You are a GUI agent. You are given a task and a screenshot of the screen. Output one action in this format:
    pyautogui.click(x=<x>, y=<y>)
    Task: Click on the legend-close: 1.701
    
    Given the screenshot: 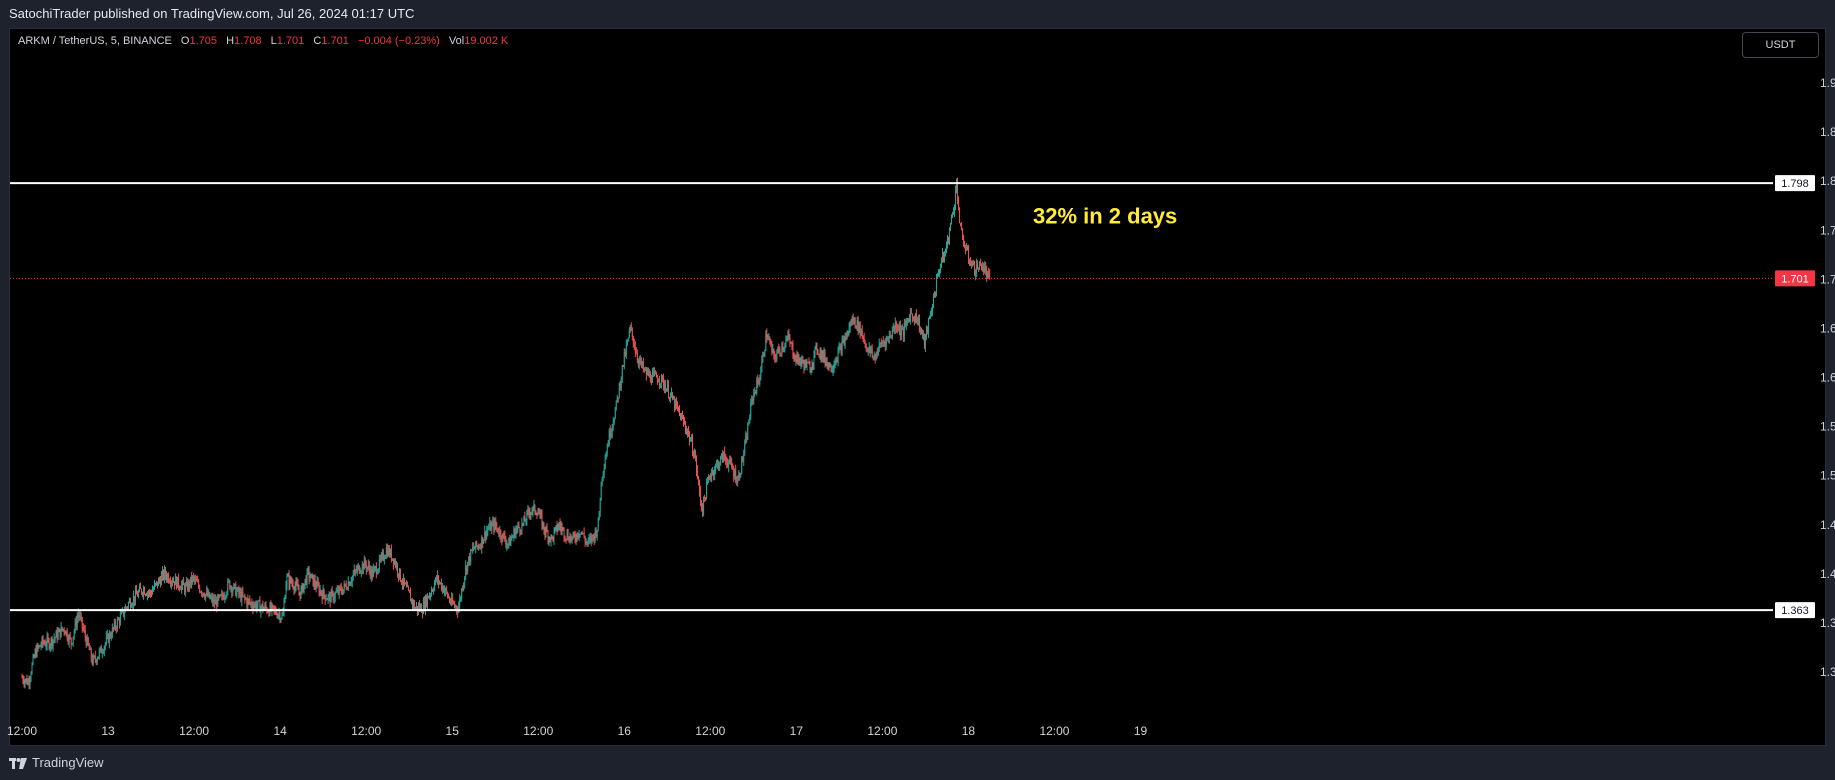 What is the action you would take?
    pyautogui.click(x=335, y=41)
    